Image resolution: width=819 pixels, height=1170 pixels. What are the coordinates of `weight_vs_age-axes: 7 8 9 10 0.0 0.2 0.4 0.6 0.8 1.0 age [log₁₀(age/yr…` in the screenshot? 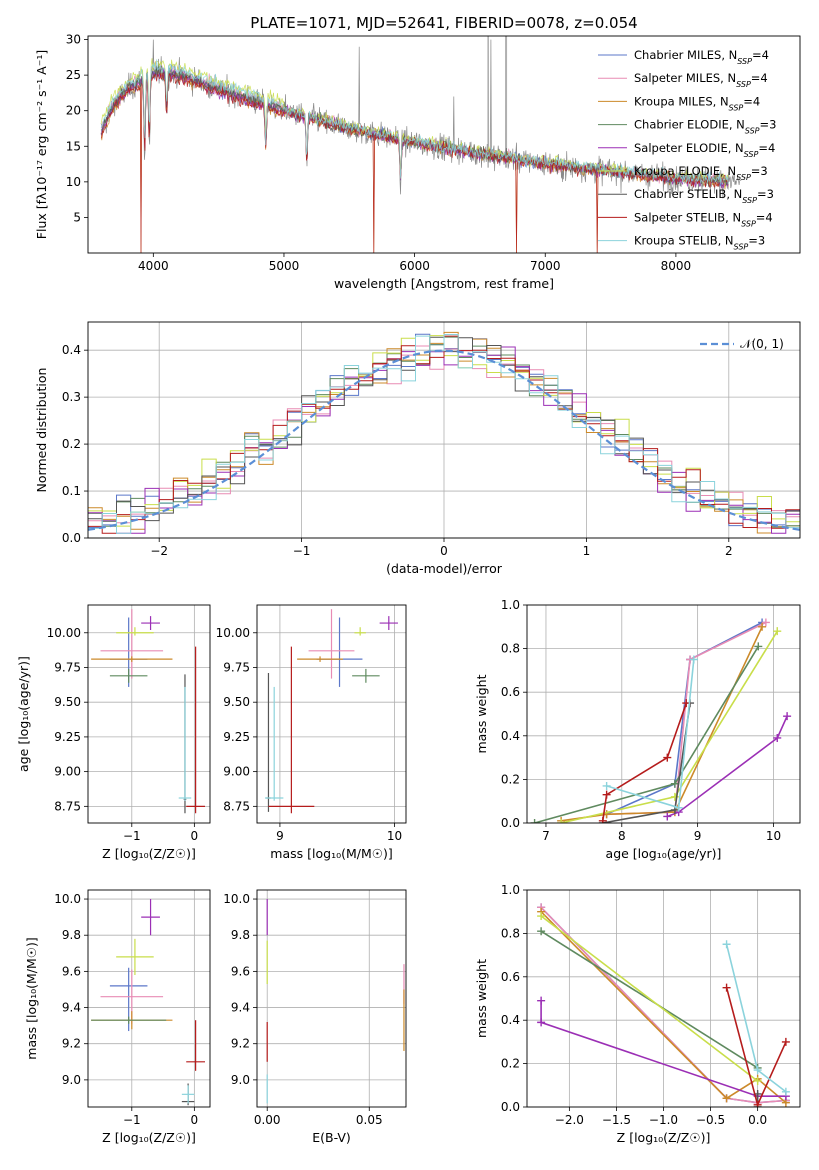 It's located at (637, 729).